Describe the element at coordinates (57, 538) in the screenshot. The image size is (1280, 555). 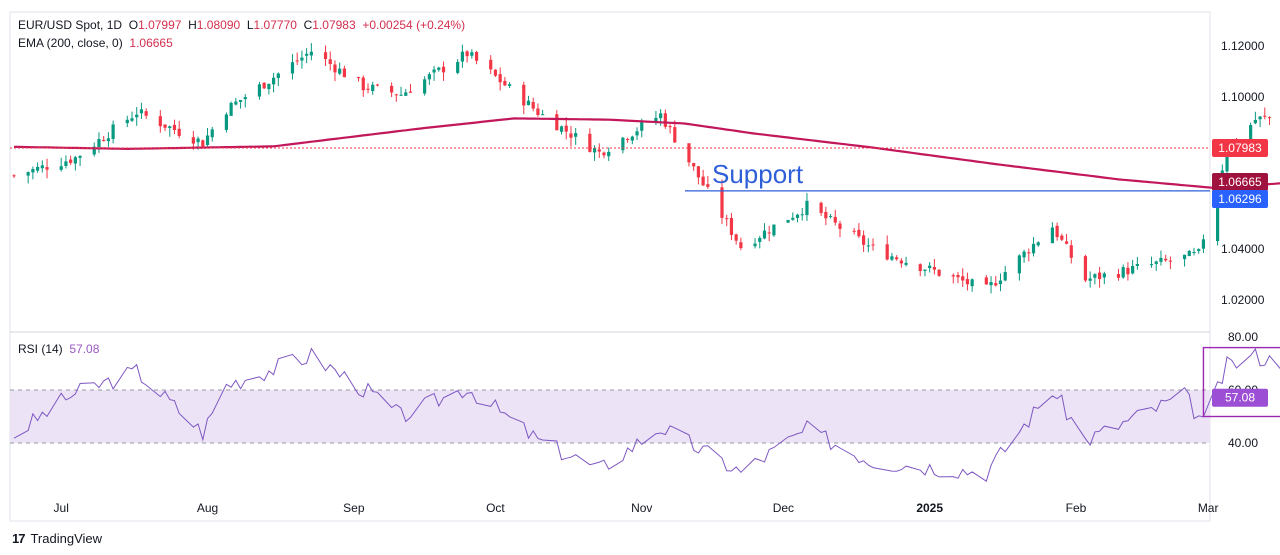
I see `tradingview-brand: 17 TradingView` at that location.